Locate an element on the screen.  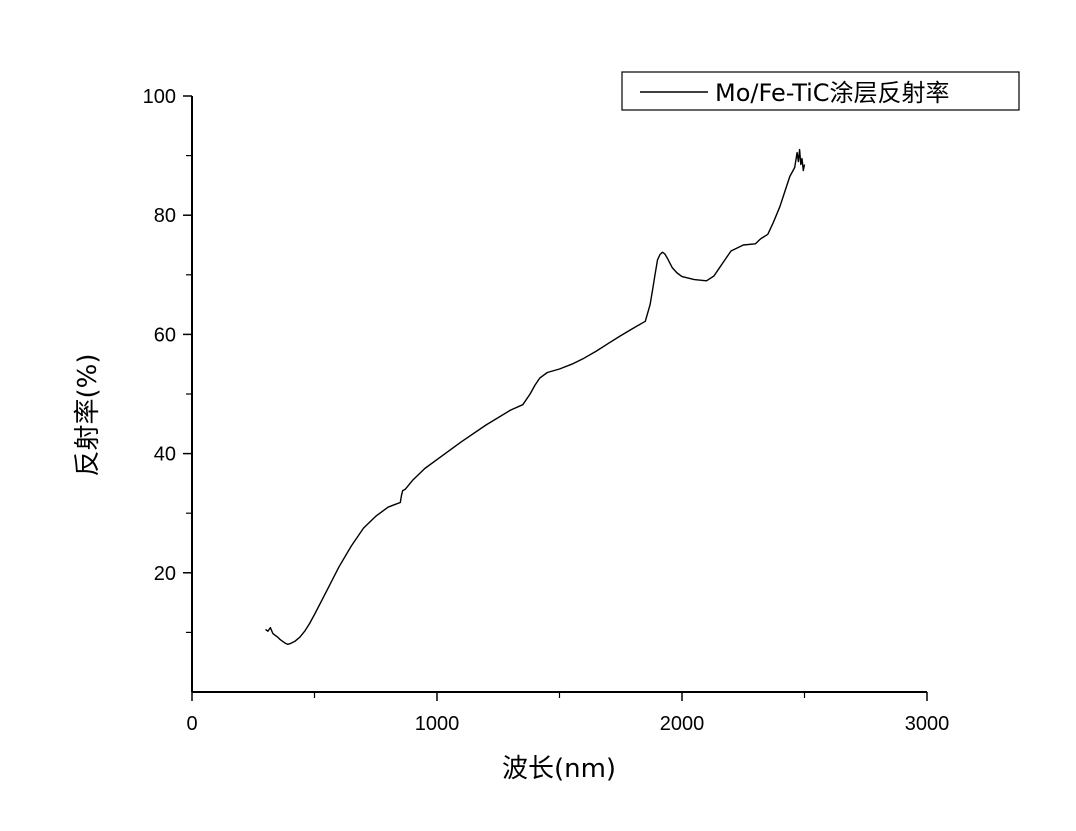
y-tick-label: 100 is located at coordinates (159, 97).